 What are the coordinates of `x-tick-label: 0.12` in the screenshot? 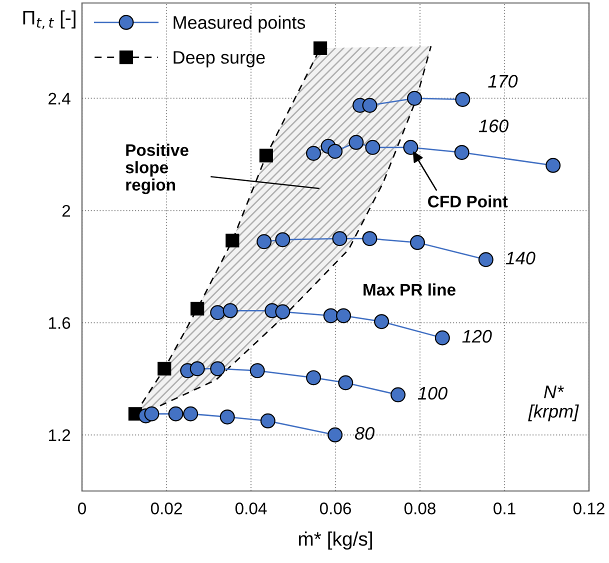 It's located at (588, 508).